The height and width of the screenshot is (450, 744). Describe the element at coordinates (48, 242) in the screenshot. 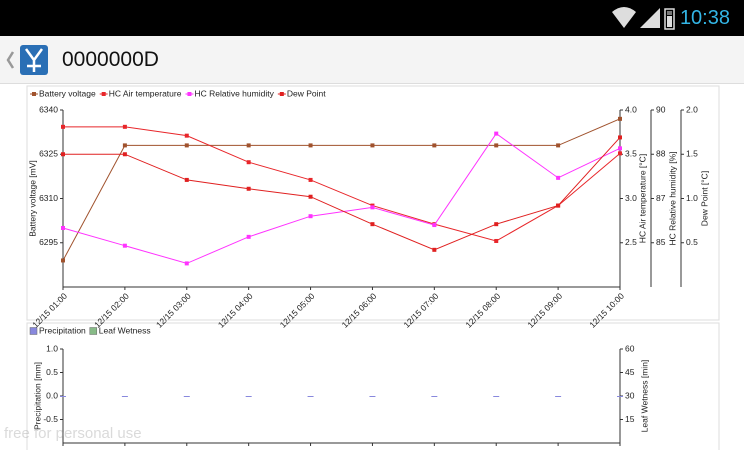

I see `y-tick-label: 6295` at that location.